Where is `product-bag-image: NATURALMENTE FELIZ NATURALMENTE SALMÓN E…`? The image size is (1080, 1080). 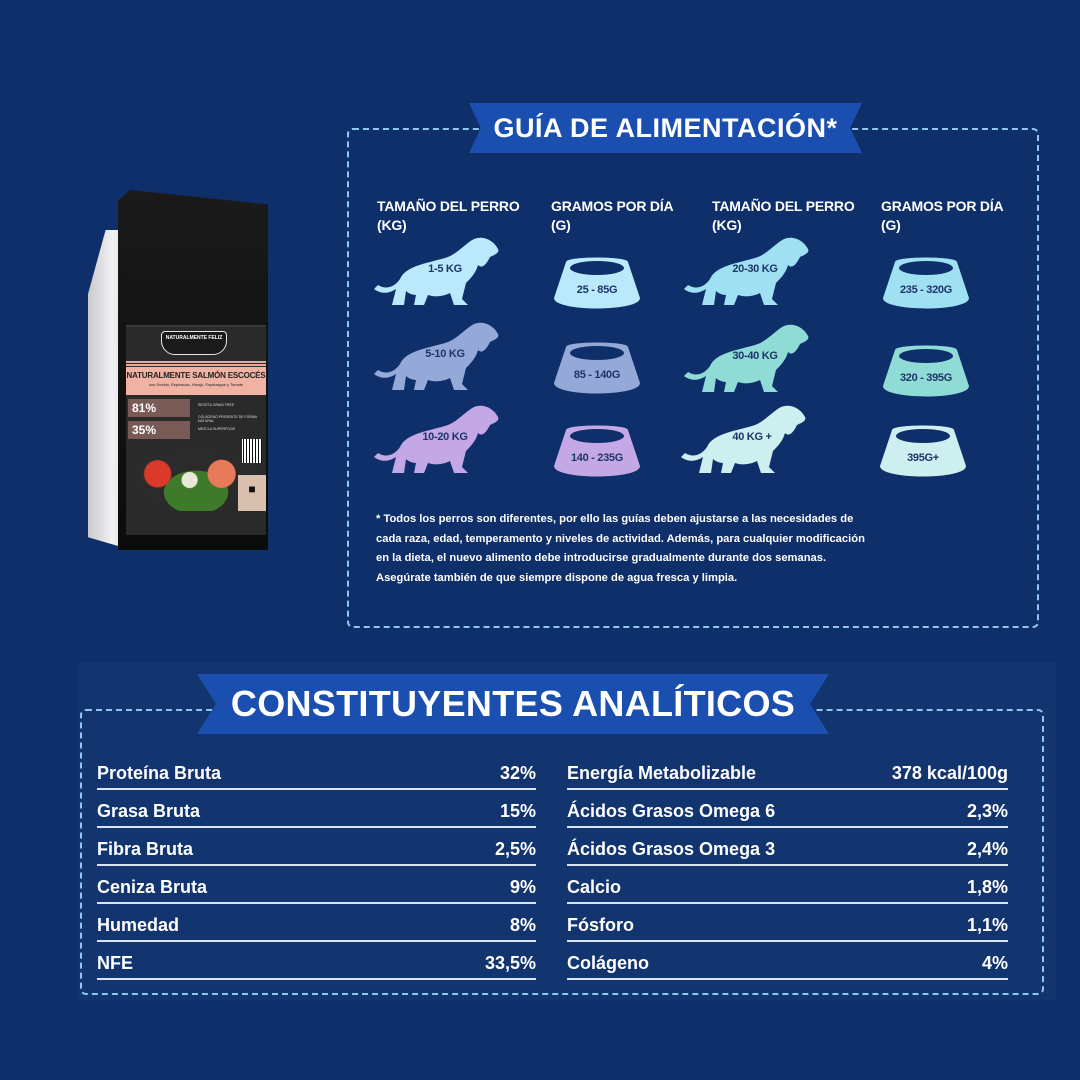 product-bag-image: NATURALMENTE FELIZ NATURALMENTE SALMÓN E… is located at coordinates (188, 385).